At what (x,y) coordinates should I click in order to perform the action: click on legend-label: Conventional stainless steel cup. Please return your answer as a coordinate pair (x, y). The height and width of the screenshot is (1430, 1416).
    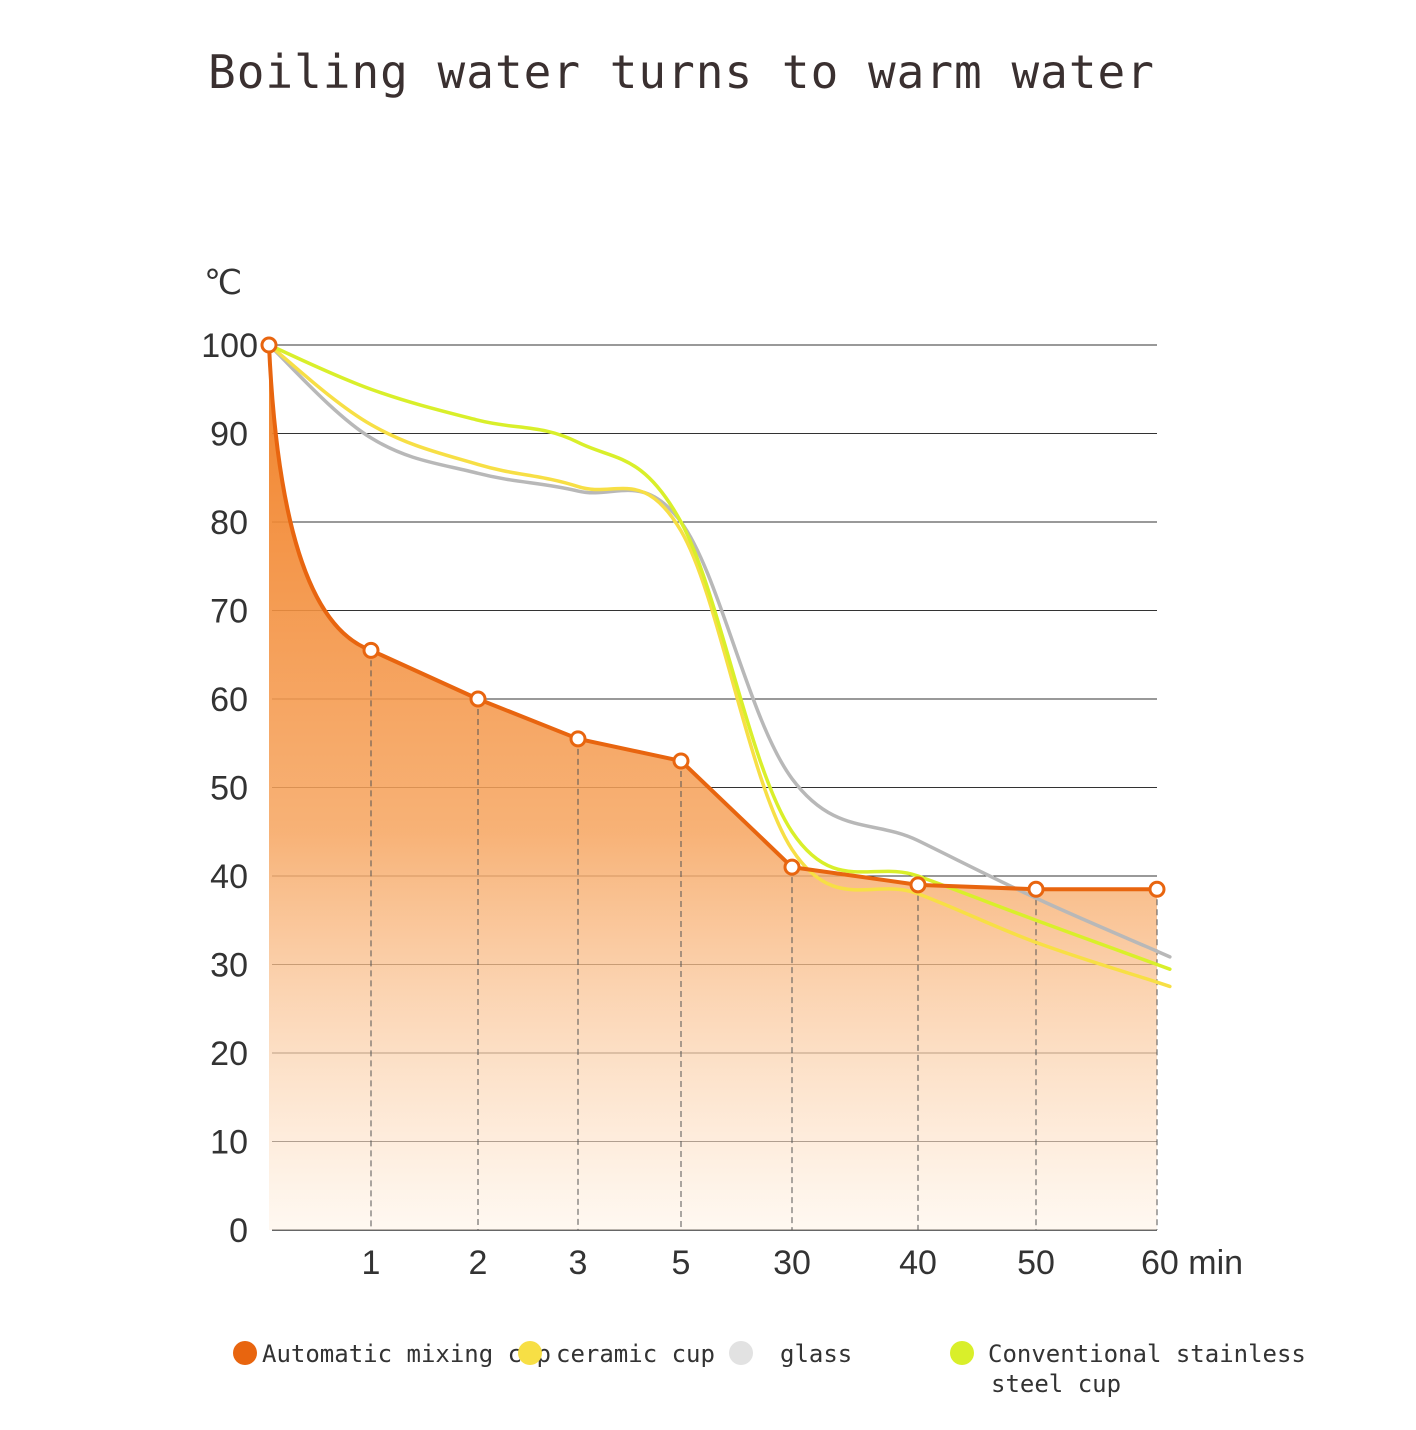
    Looking at the image, I should click on (1147, 1369).